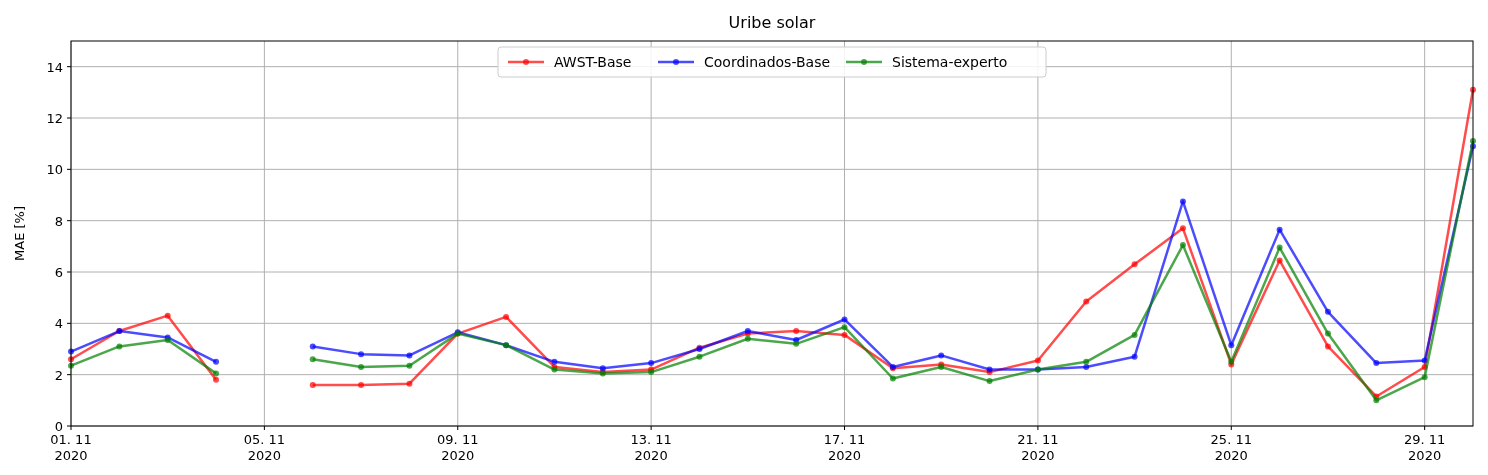  Describe the element at coordinates (58, 324) in the screenshot. I see `y-tick-label: 4` at that location.